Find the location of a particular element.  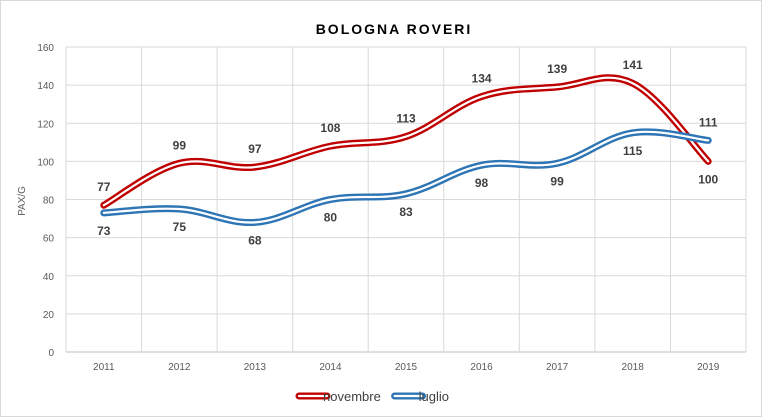

x-tick-label: 2013 is located at coordinates (255, 367).